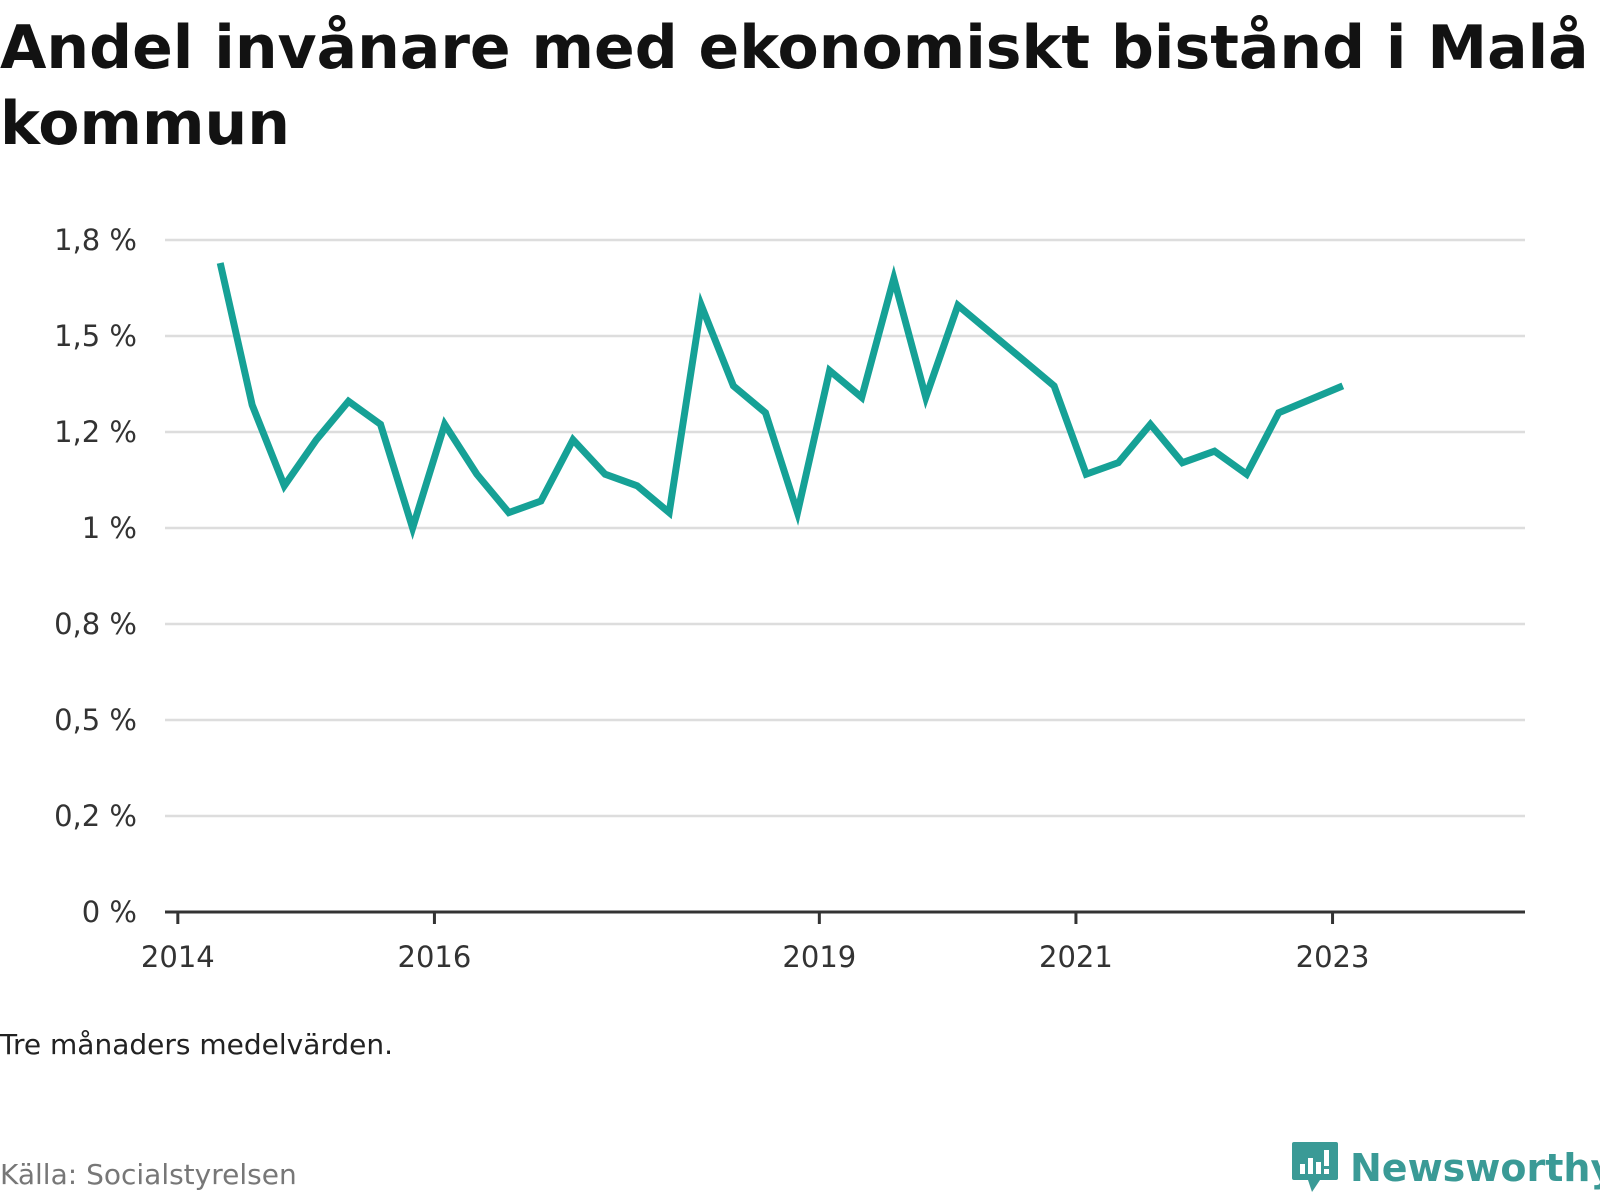  I want to click on newsworthy-chart-bubble-icon, so click(1315, 1167).